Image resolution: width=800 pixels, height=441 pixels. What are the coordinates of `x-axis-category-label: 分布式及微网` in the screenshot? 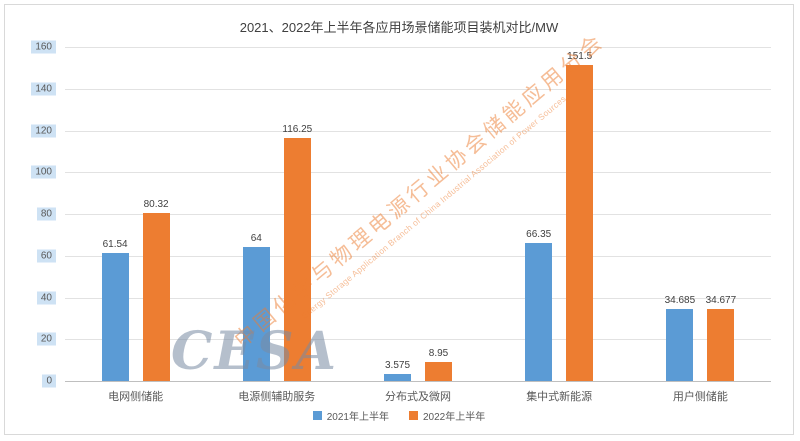 It's located at (418, 397).